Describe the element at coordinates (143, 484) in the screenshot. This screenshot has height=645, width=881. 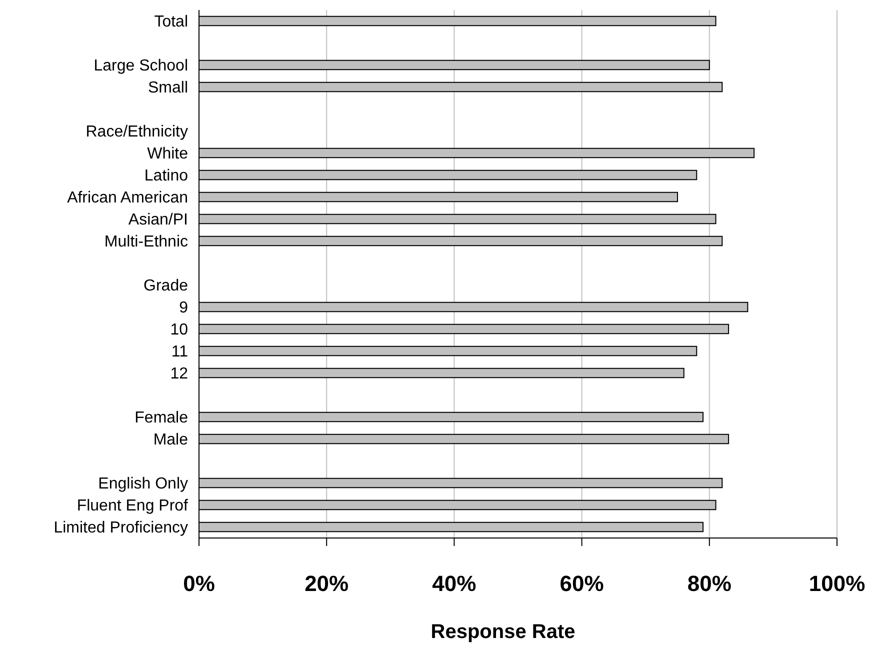
I see `y-tick-label: English Only` at that location.